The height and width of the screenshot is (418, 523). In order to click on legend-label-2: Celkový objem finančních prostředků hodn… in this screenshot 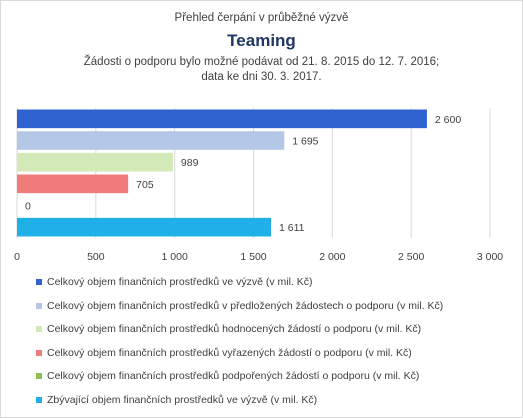, I will do `click(234, 329)`.